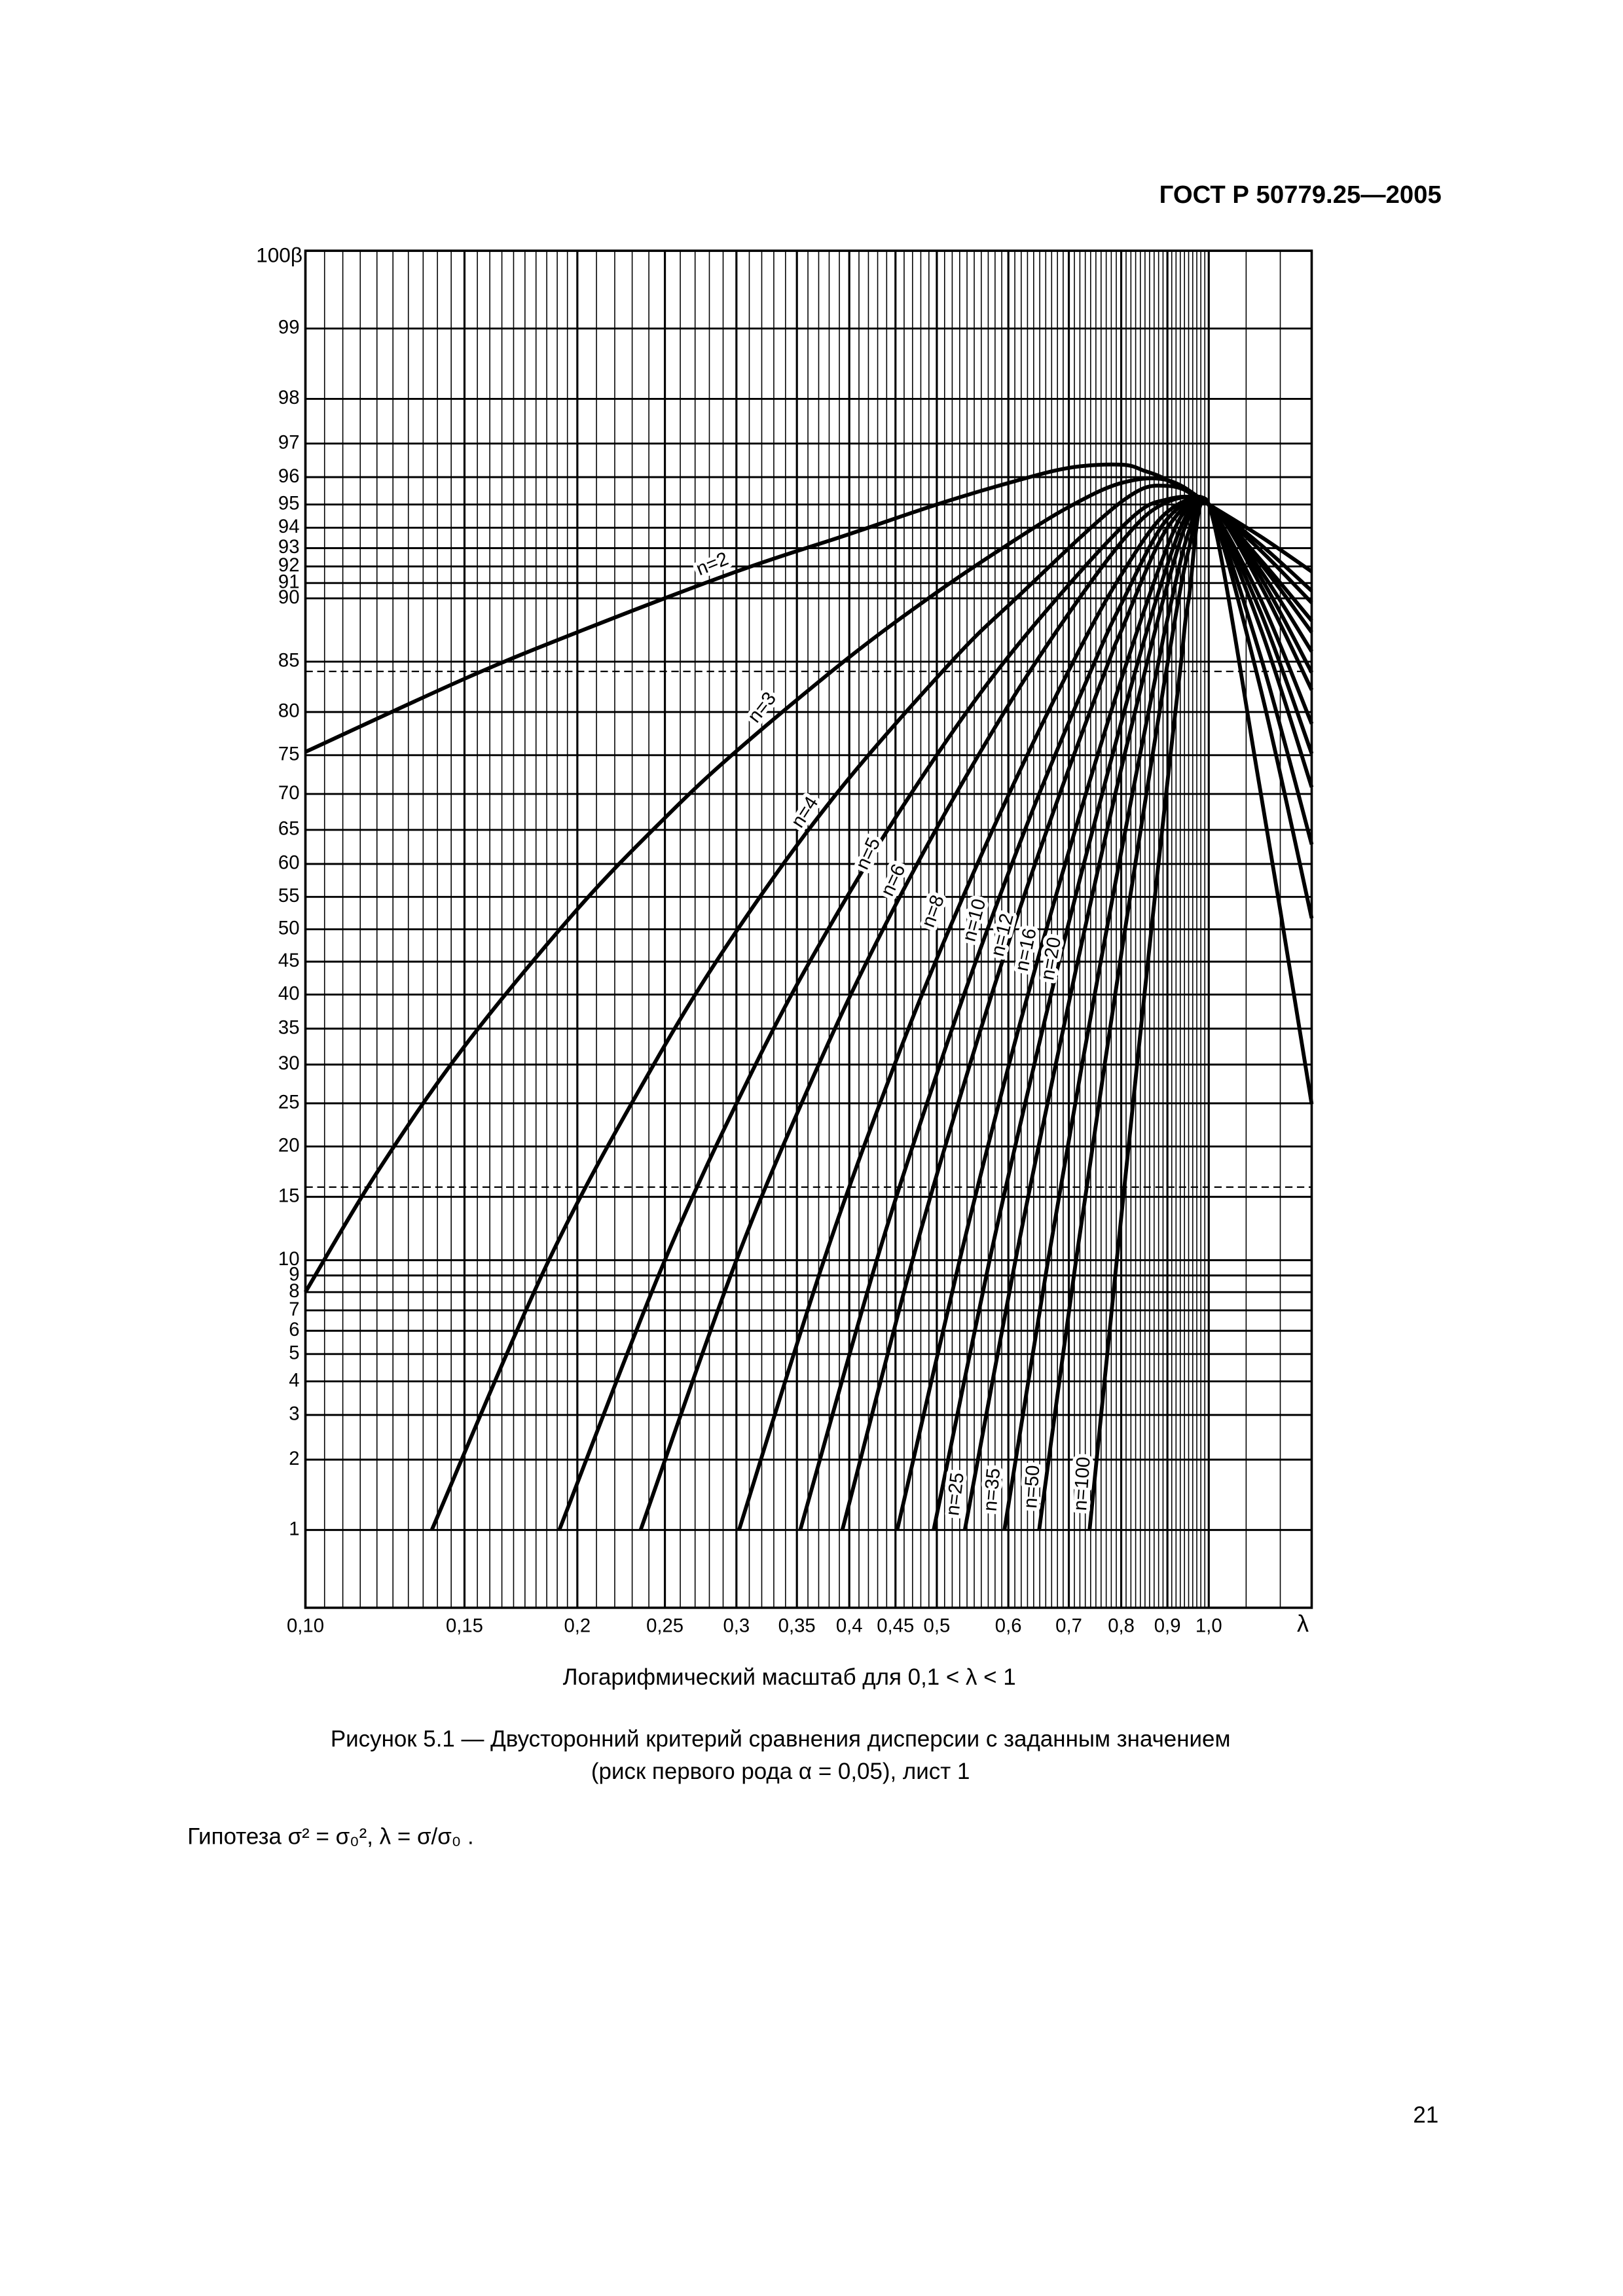  What do you see at coordinates (289, 503) in the screenshot?
I see `y-tick-label: 95` at bounding box center [289, 503].